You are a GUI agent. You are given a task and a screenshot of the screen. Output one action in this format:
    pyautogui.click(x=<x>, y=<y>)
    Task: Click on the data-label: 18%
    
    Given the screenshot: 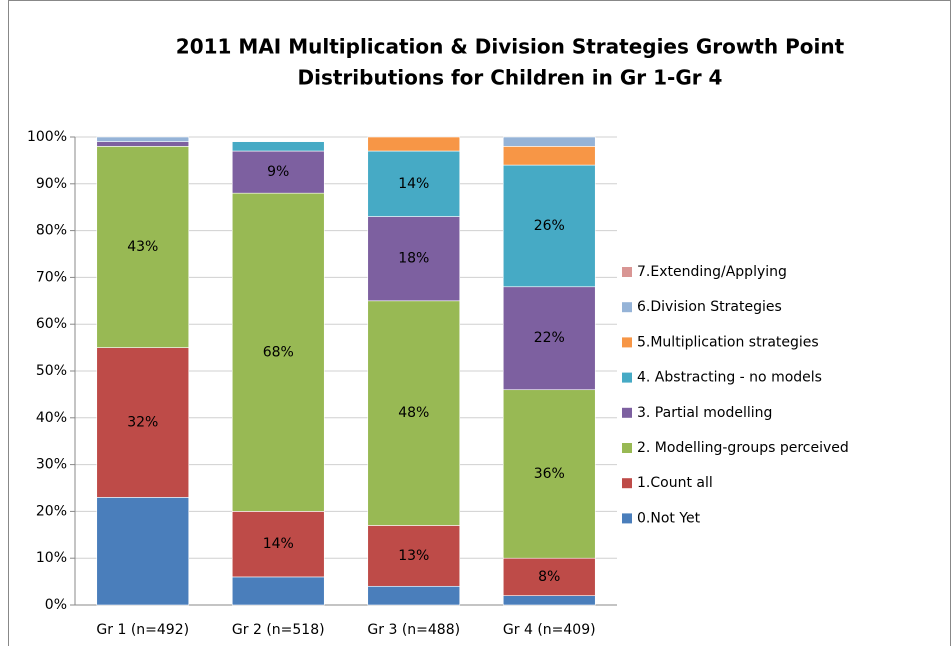 What is the action you would take?
    pyautogui.click(x=413, y=259)
    